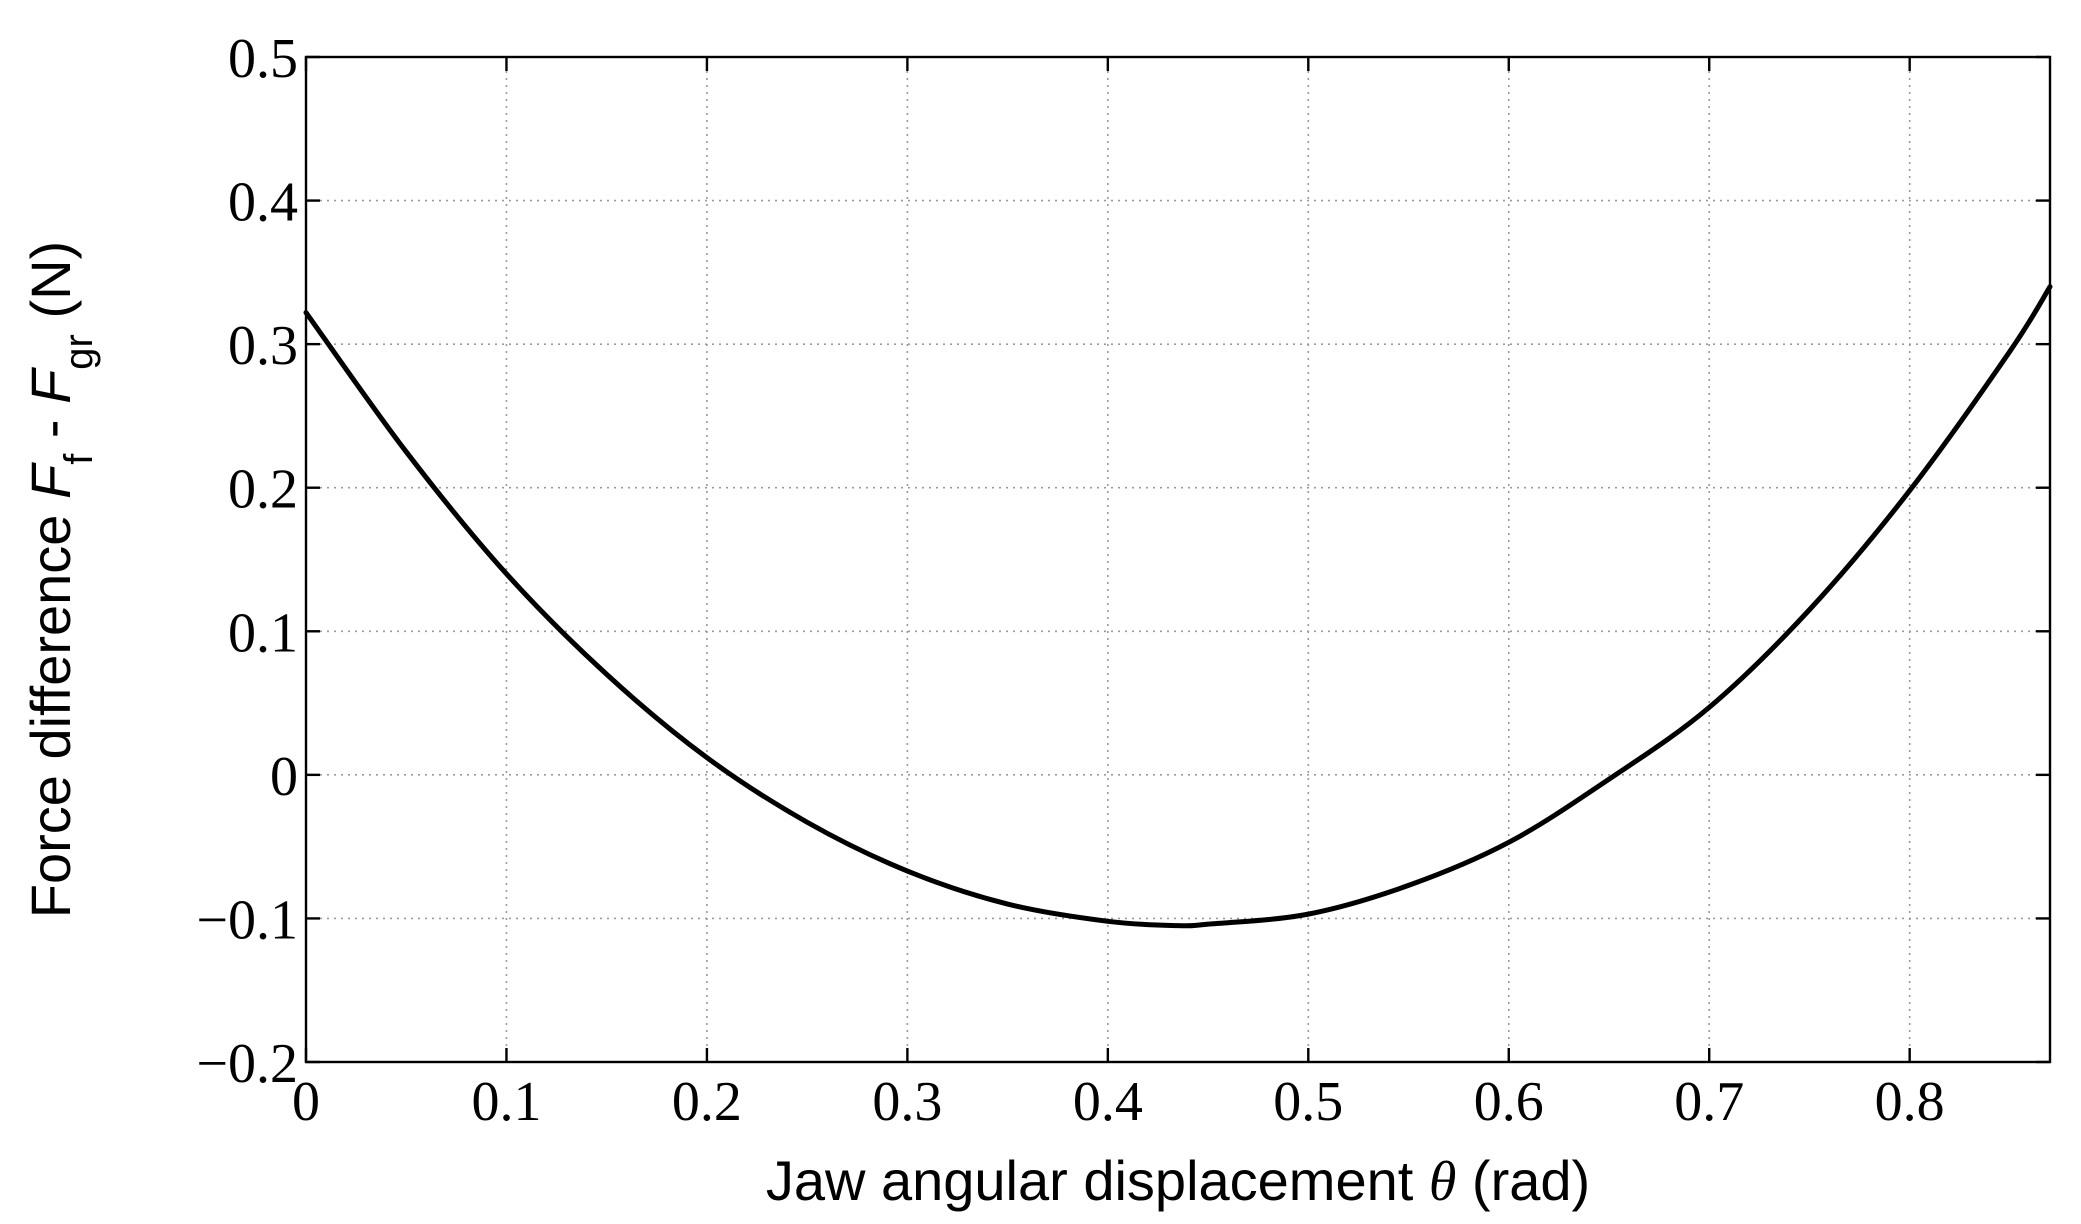 This screenshot has height=1224, width=2081. I want to click on x-tick-label: 0.3, so click(907, 1102).